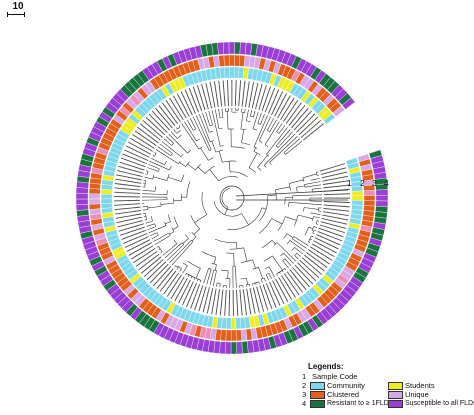 This screenshot has width=474, height=415. I want to click on legend-swatch-clustered, so click(317, 395).